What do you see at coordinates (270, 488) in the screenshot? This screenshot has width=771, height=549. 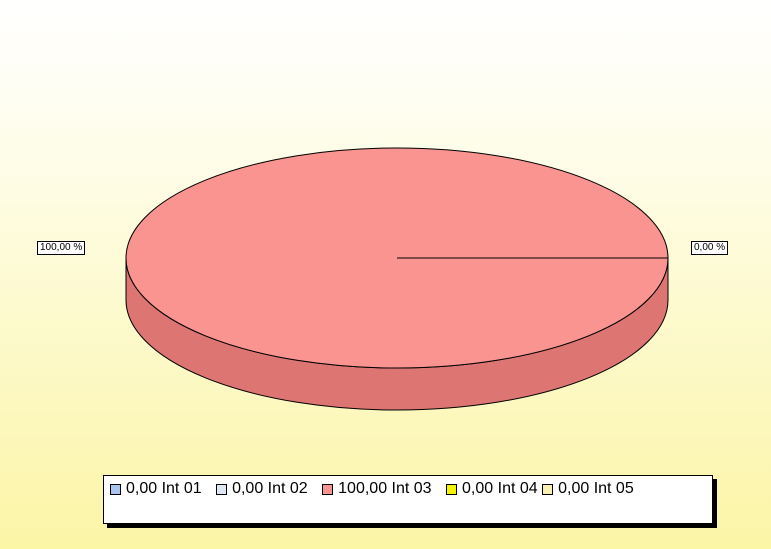 I see `legend-label-int-02: 0,00 Int 02` at bounding box center [270, 488].